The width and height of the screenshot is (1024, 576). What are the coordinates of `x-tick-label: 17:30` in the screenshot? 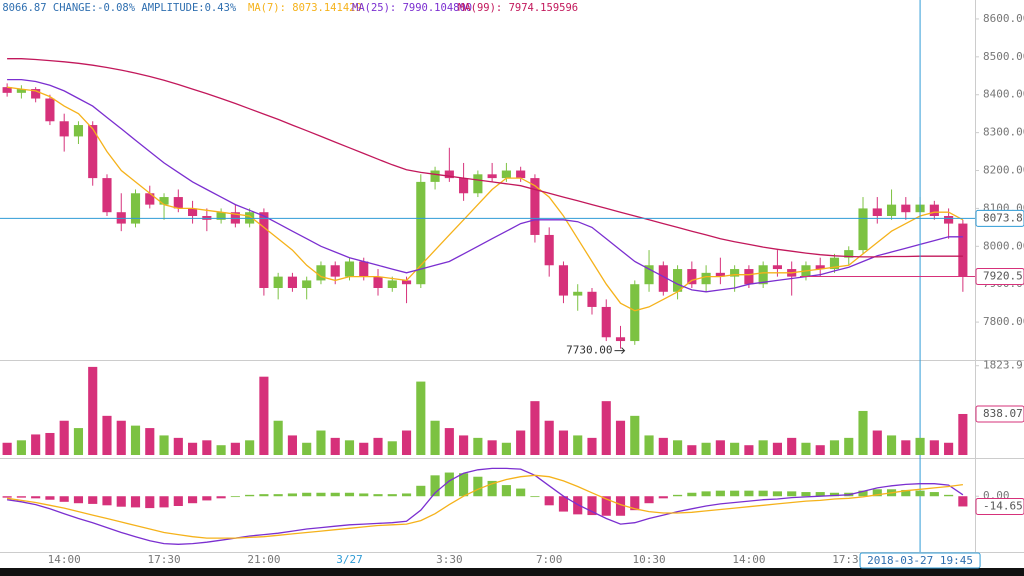 It's located at (848, 559).